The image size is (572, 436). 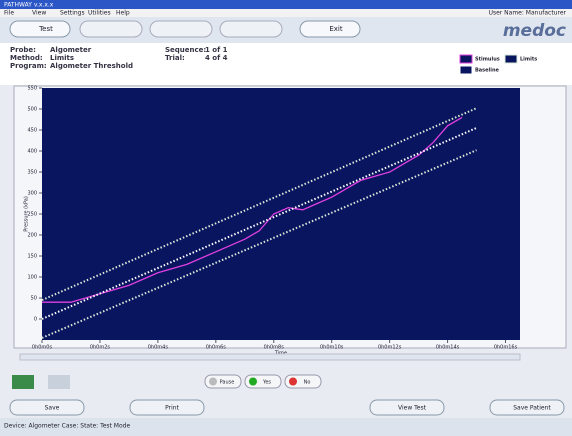 What do you see at coordinates (52, 408) in the screenshot?
I see `action-label: Save` at bounding box center [52, 408].